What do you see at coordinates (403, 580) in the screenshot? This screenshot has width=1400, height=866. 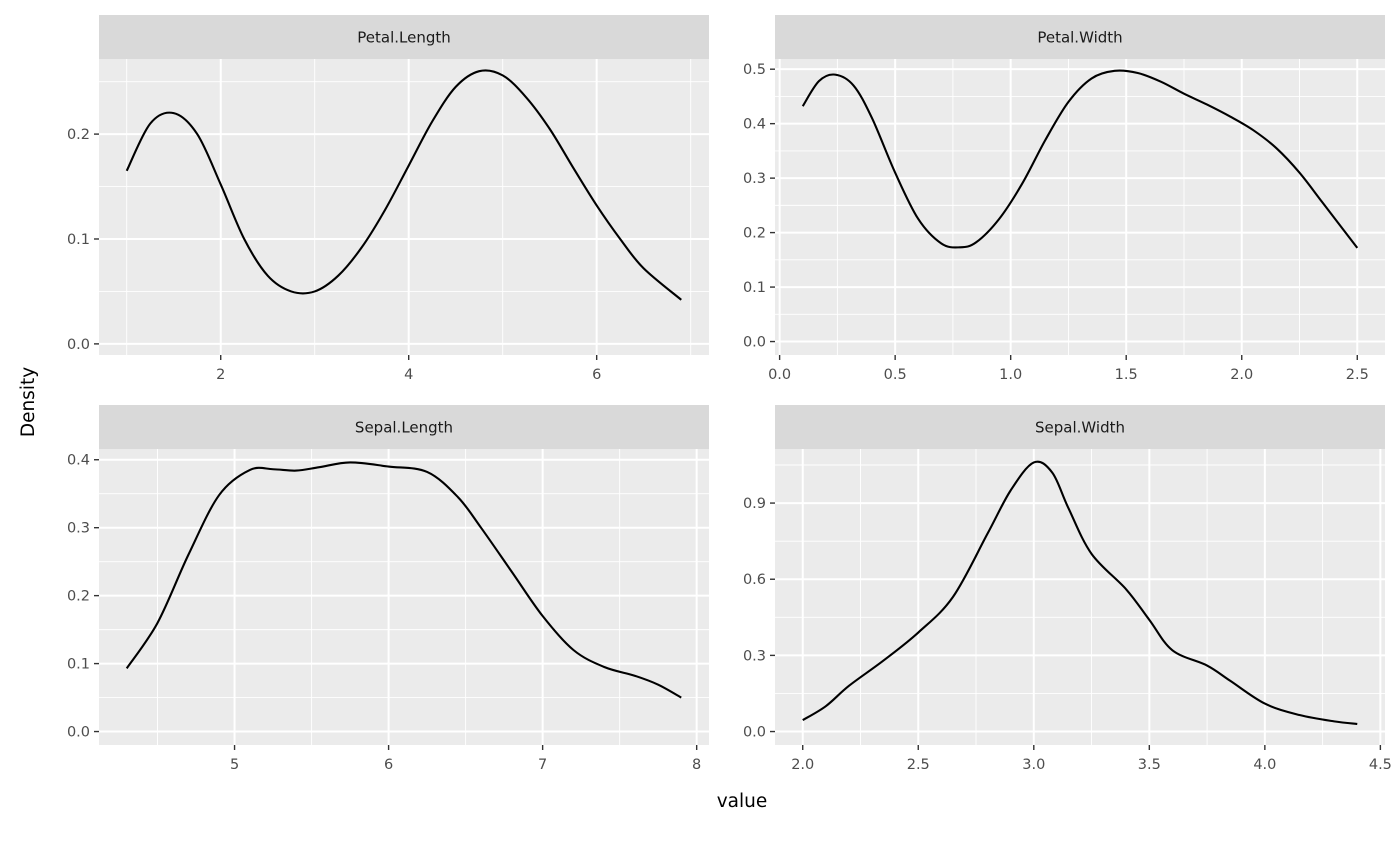 I see `density-line-sepal-length` at bounding box center [403, 580].